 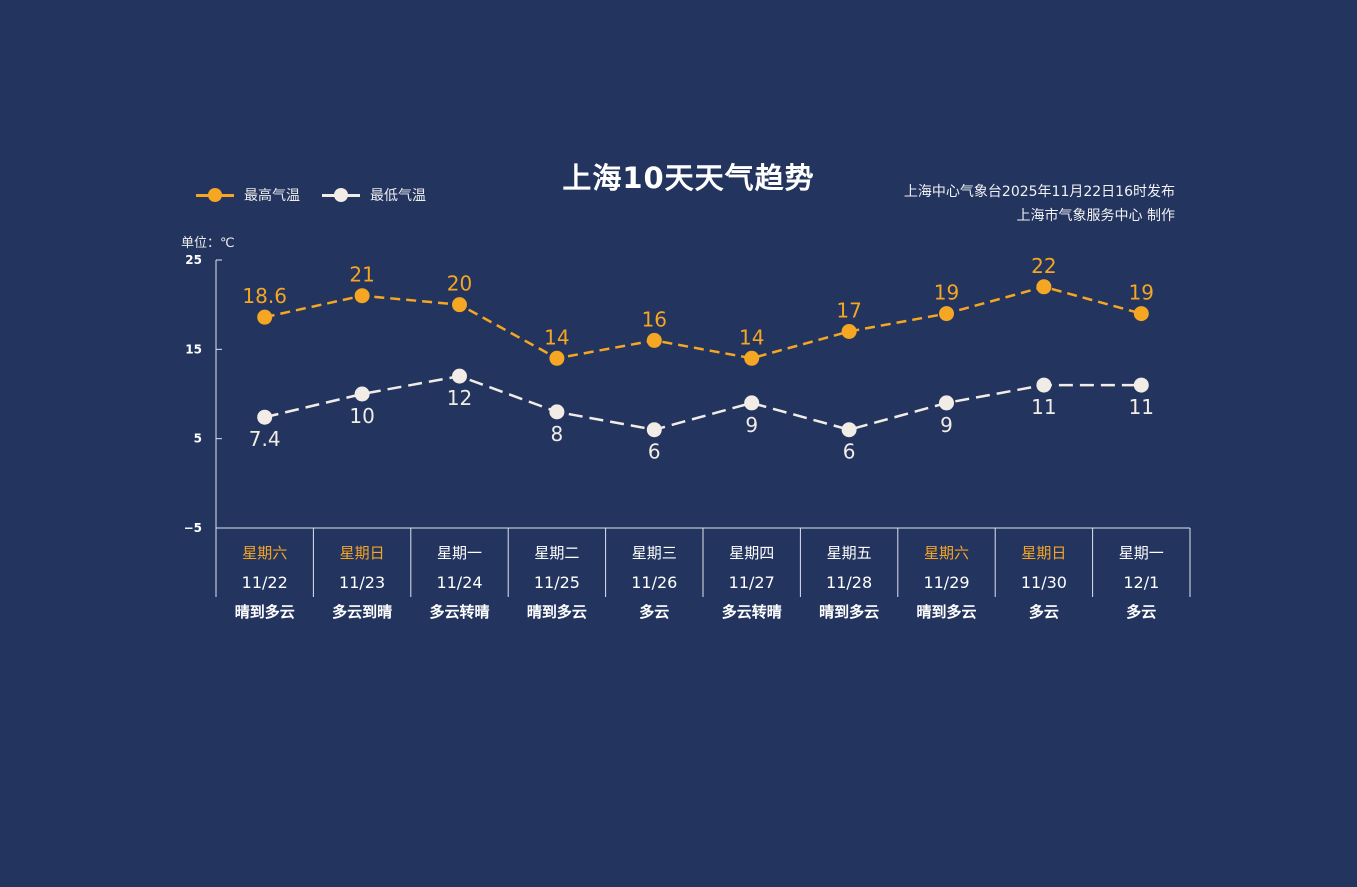 I want to click on legend-item-low: 最低气温, so click(x=374, y=195).